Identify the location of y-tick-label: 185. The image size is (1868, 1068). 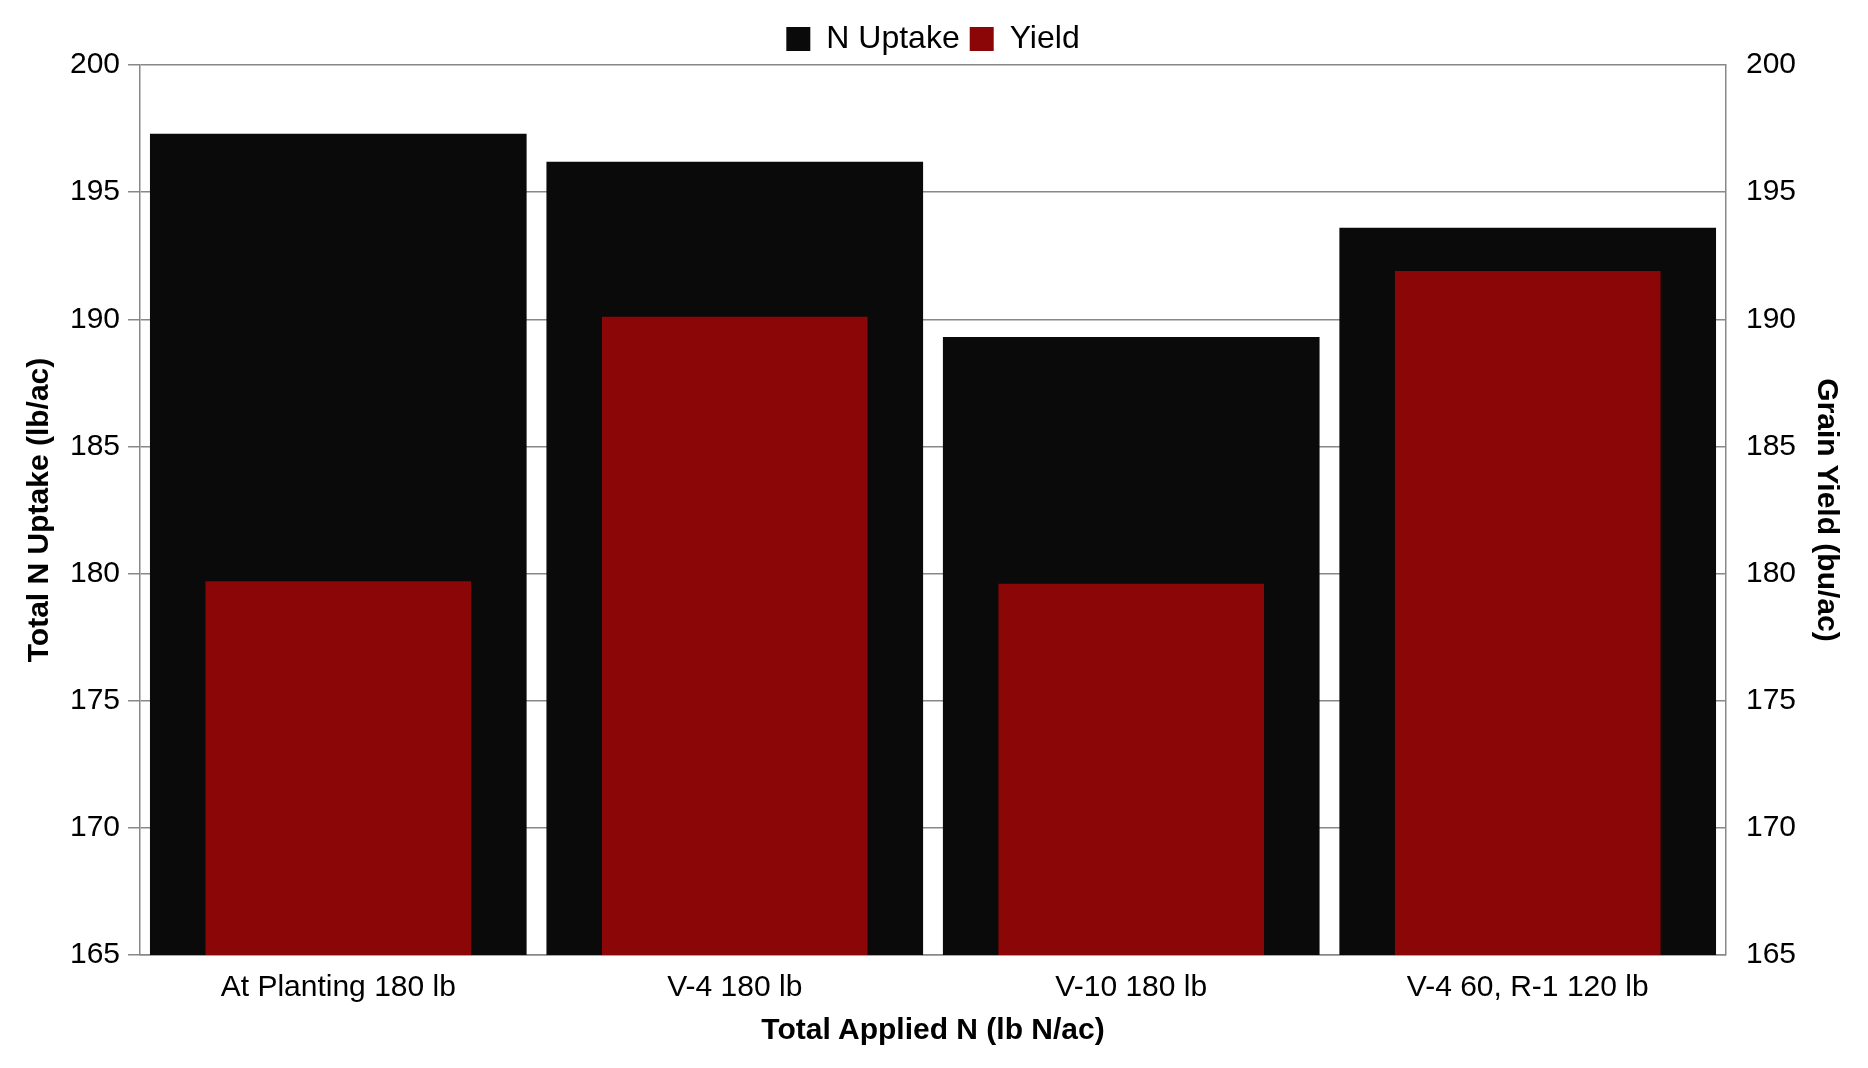
(95, 444).